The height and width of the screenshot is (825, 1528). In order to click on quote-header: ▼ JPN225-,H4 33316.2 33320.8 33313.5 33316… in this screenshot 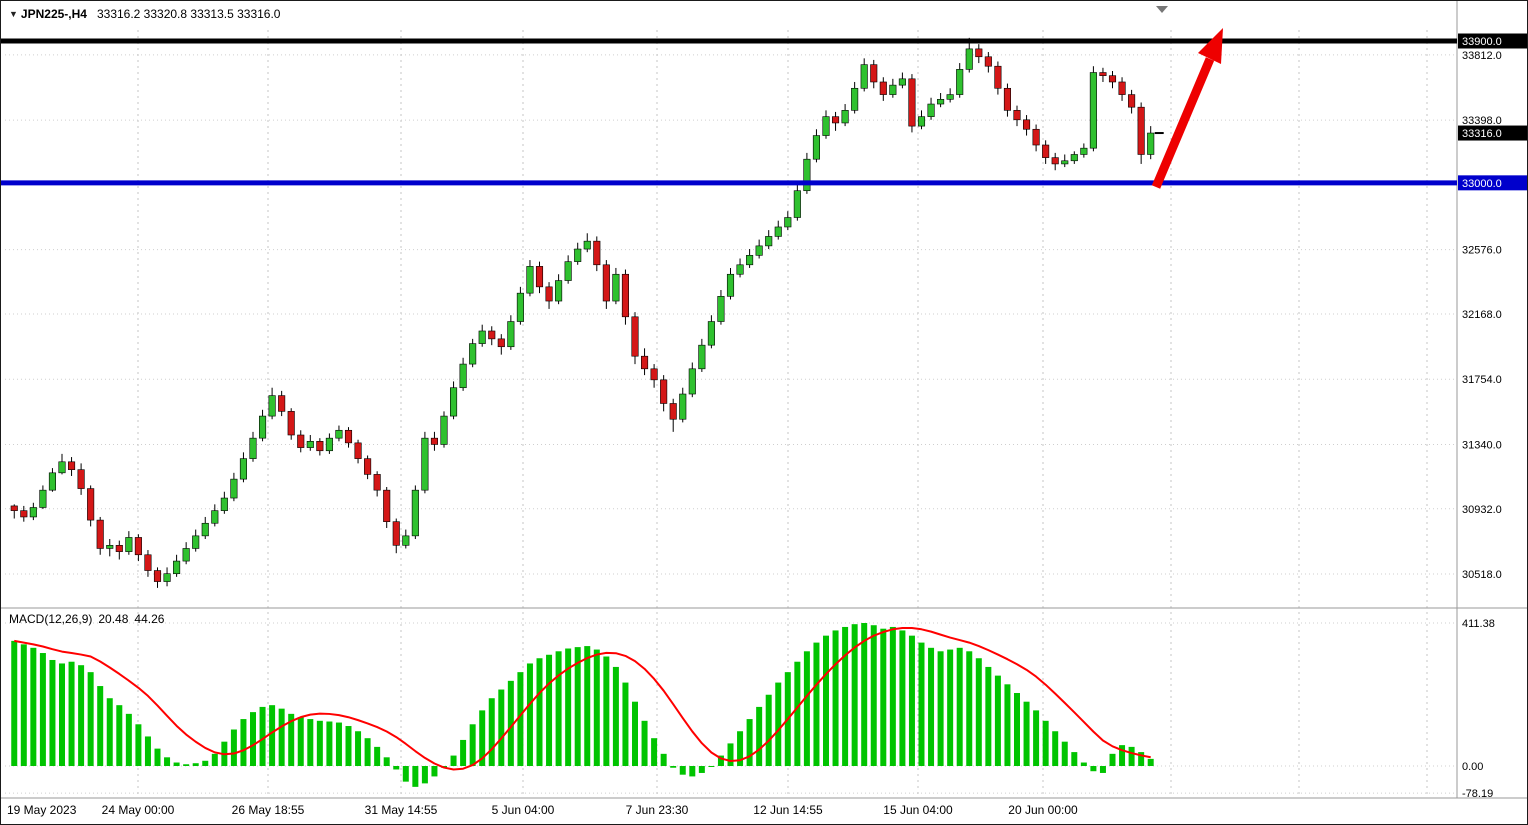, I will do `click(144, 14)`.